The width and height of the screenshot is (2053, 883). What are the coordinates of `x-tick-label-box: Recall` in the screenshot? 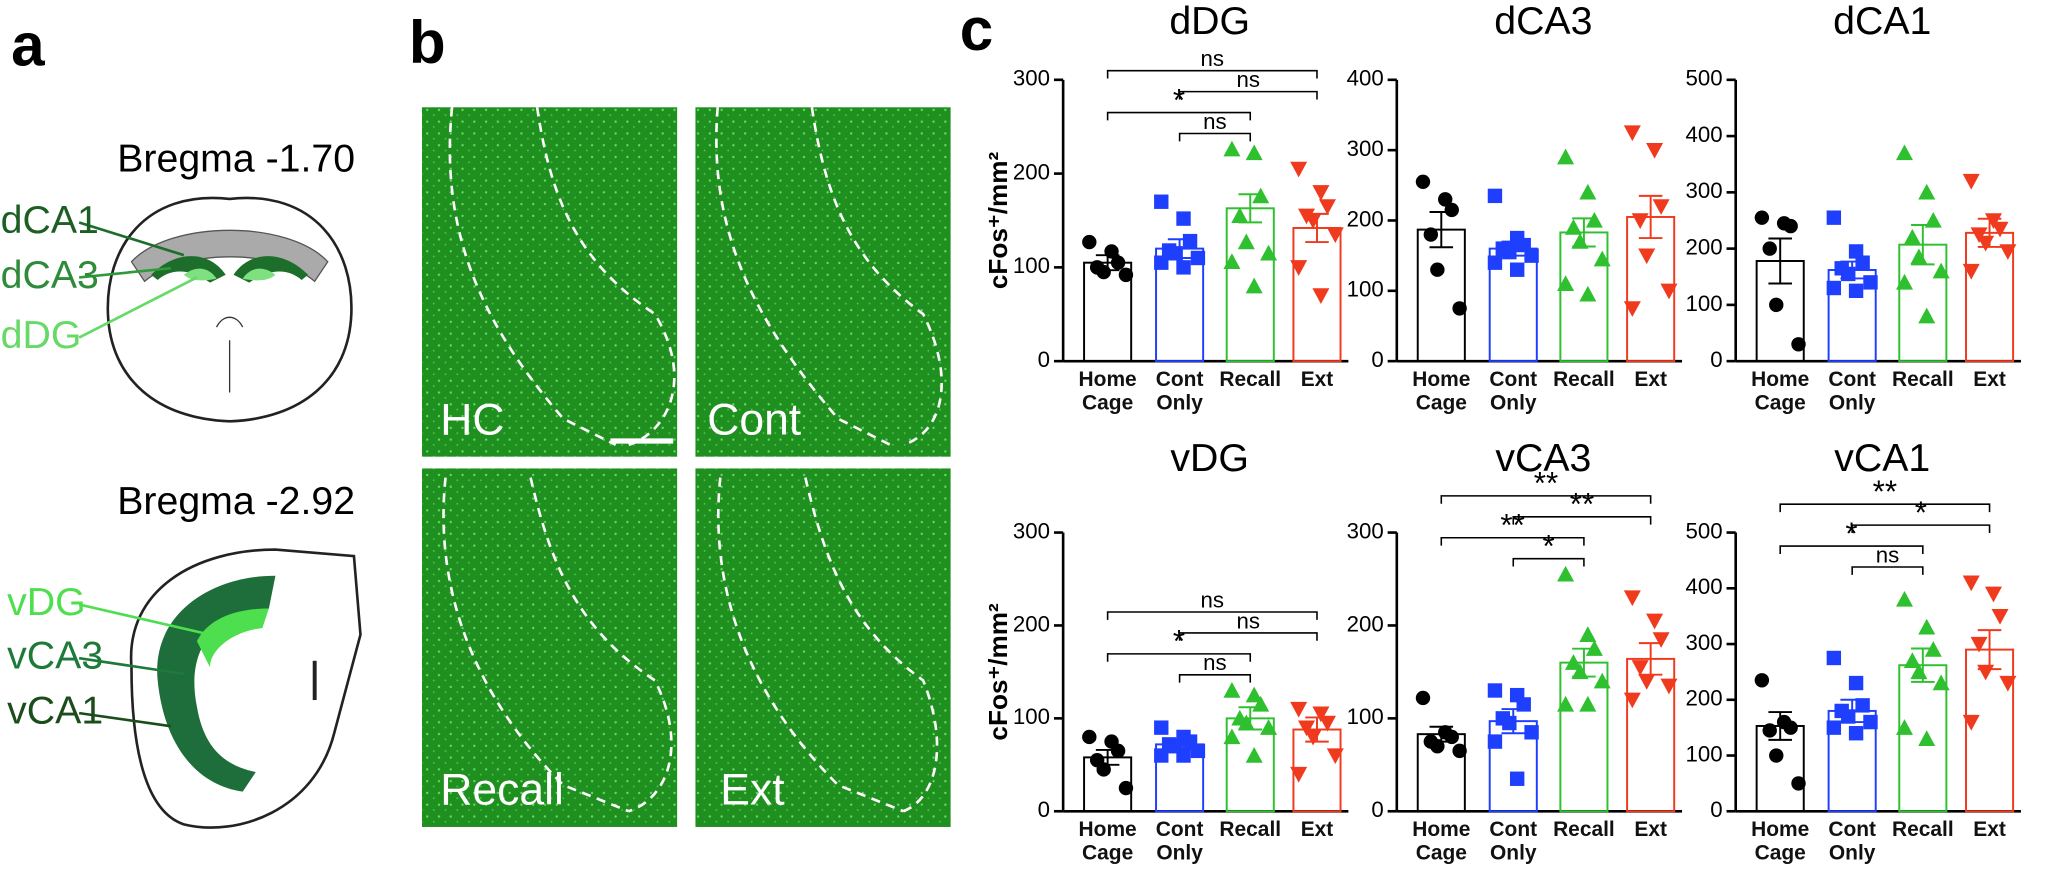 It's located at (1250, 830).